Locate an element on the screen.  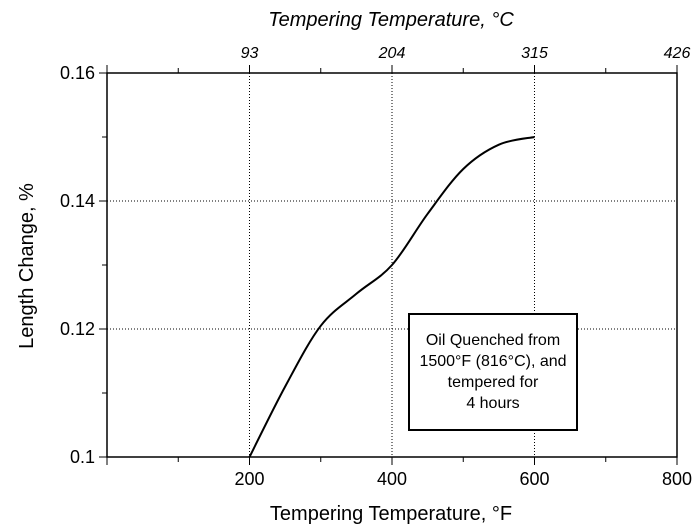
x2-axis-label: Tempering Temperature, °C is located at coordinates (391, 20).